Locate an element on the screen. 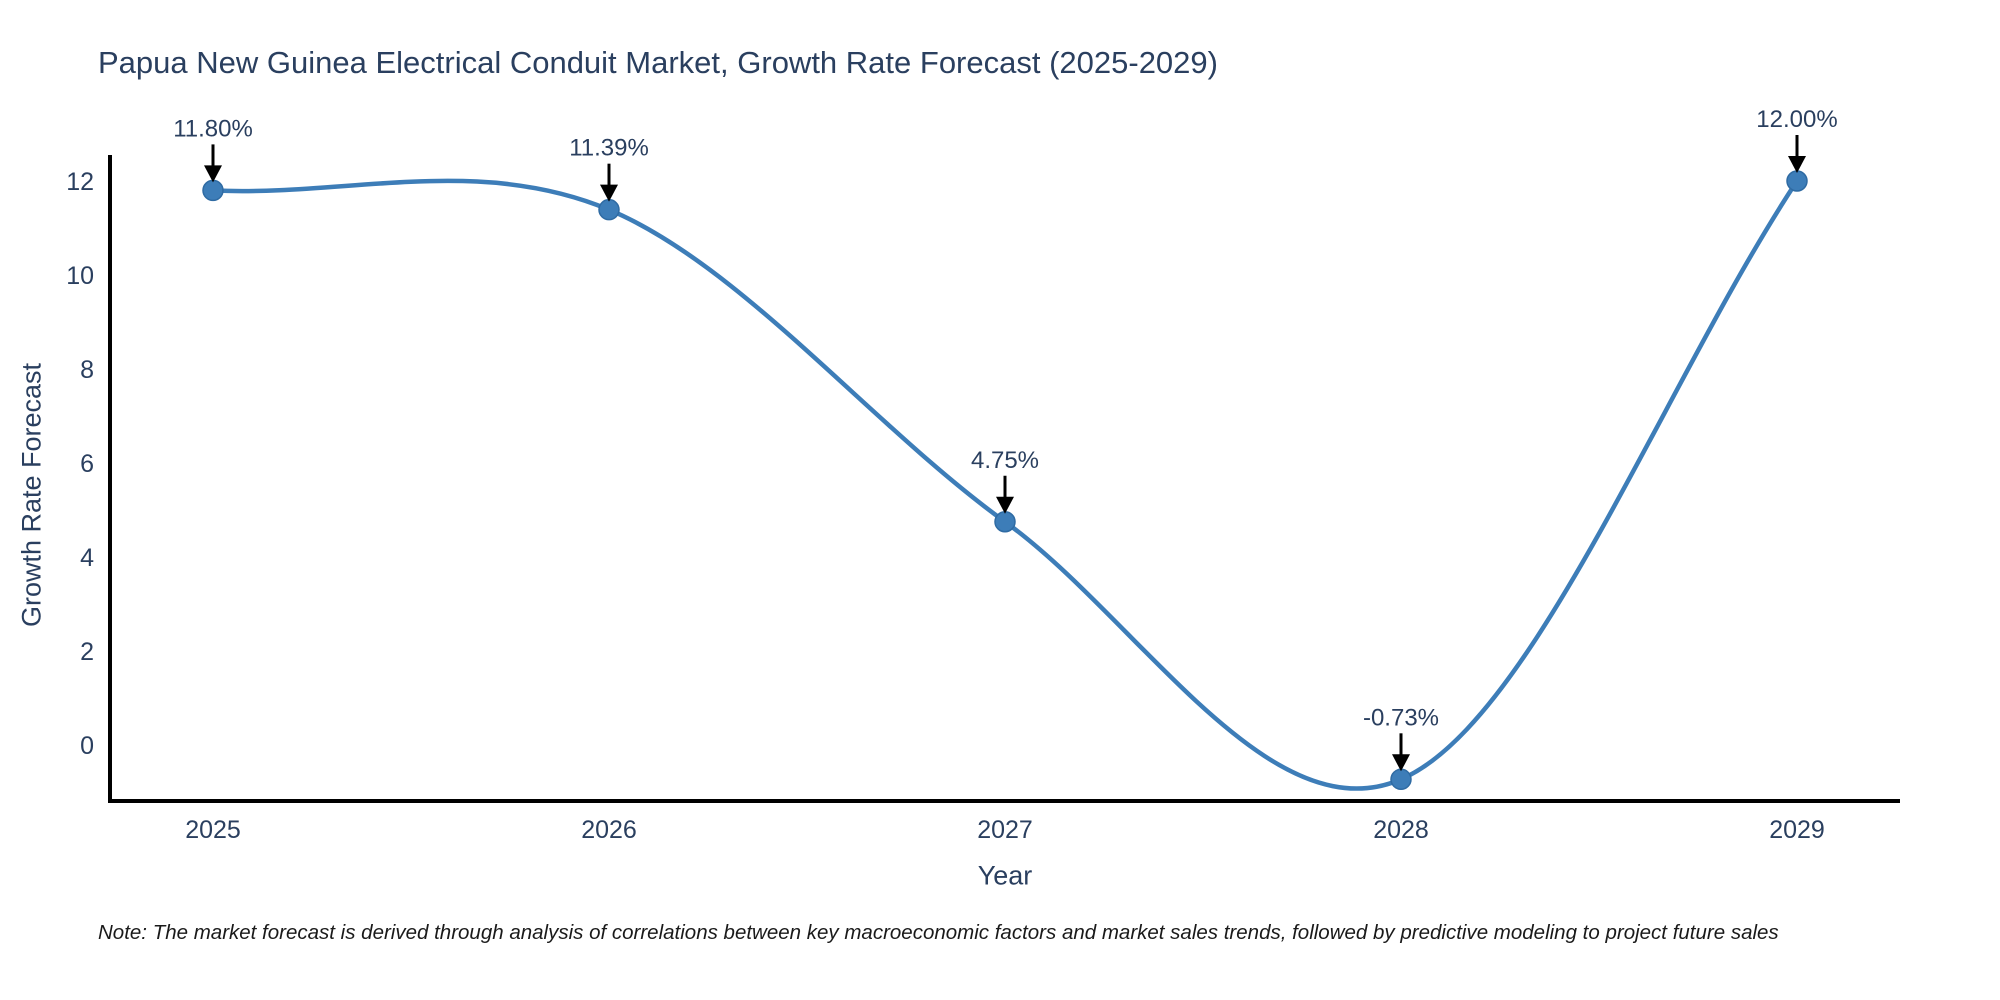 This screenshot has width=2000, height=1000. point-label-2026: 11.39% is located at coordinates (609, 148).